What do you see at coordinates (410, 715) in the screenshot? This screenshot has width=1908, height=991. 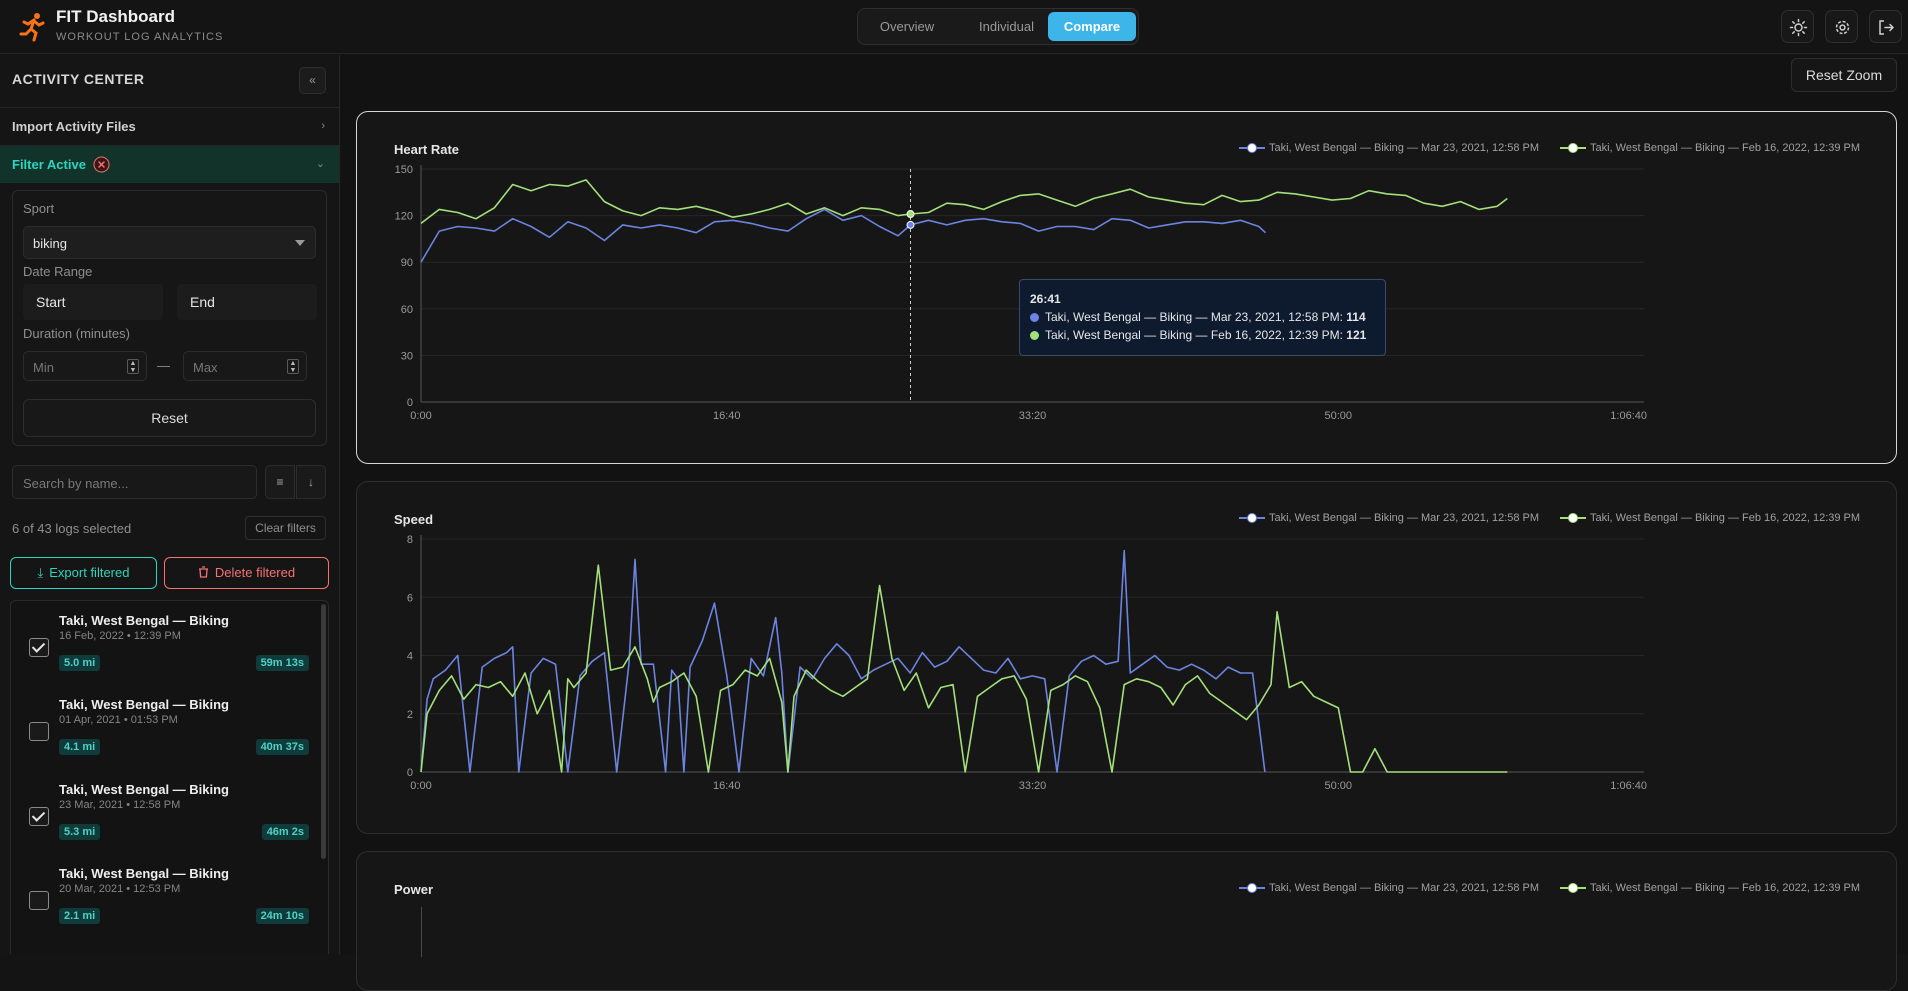 I see `y-tick-label: 2` at bounding box center [410, 715].